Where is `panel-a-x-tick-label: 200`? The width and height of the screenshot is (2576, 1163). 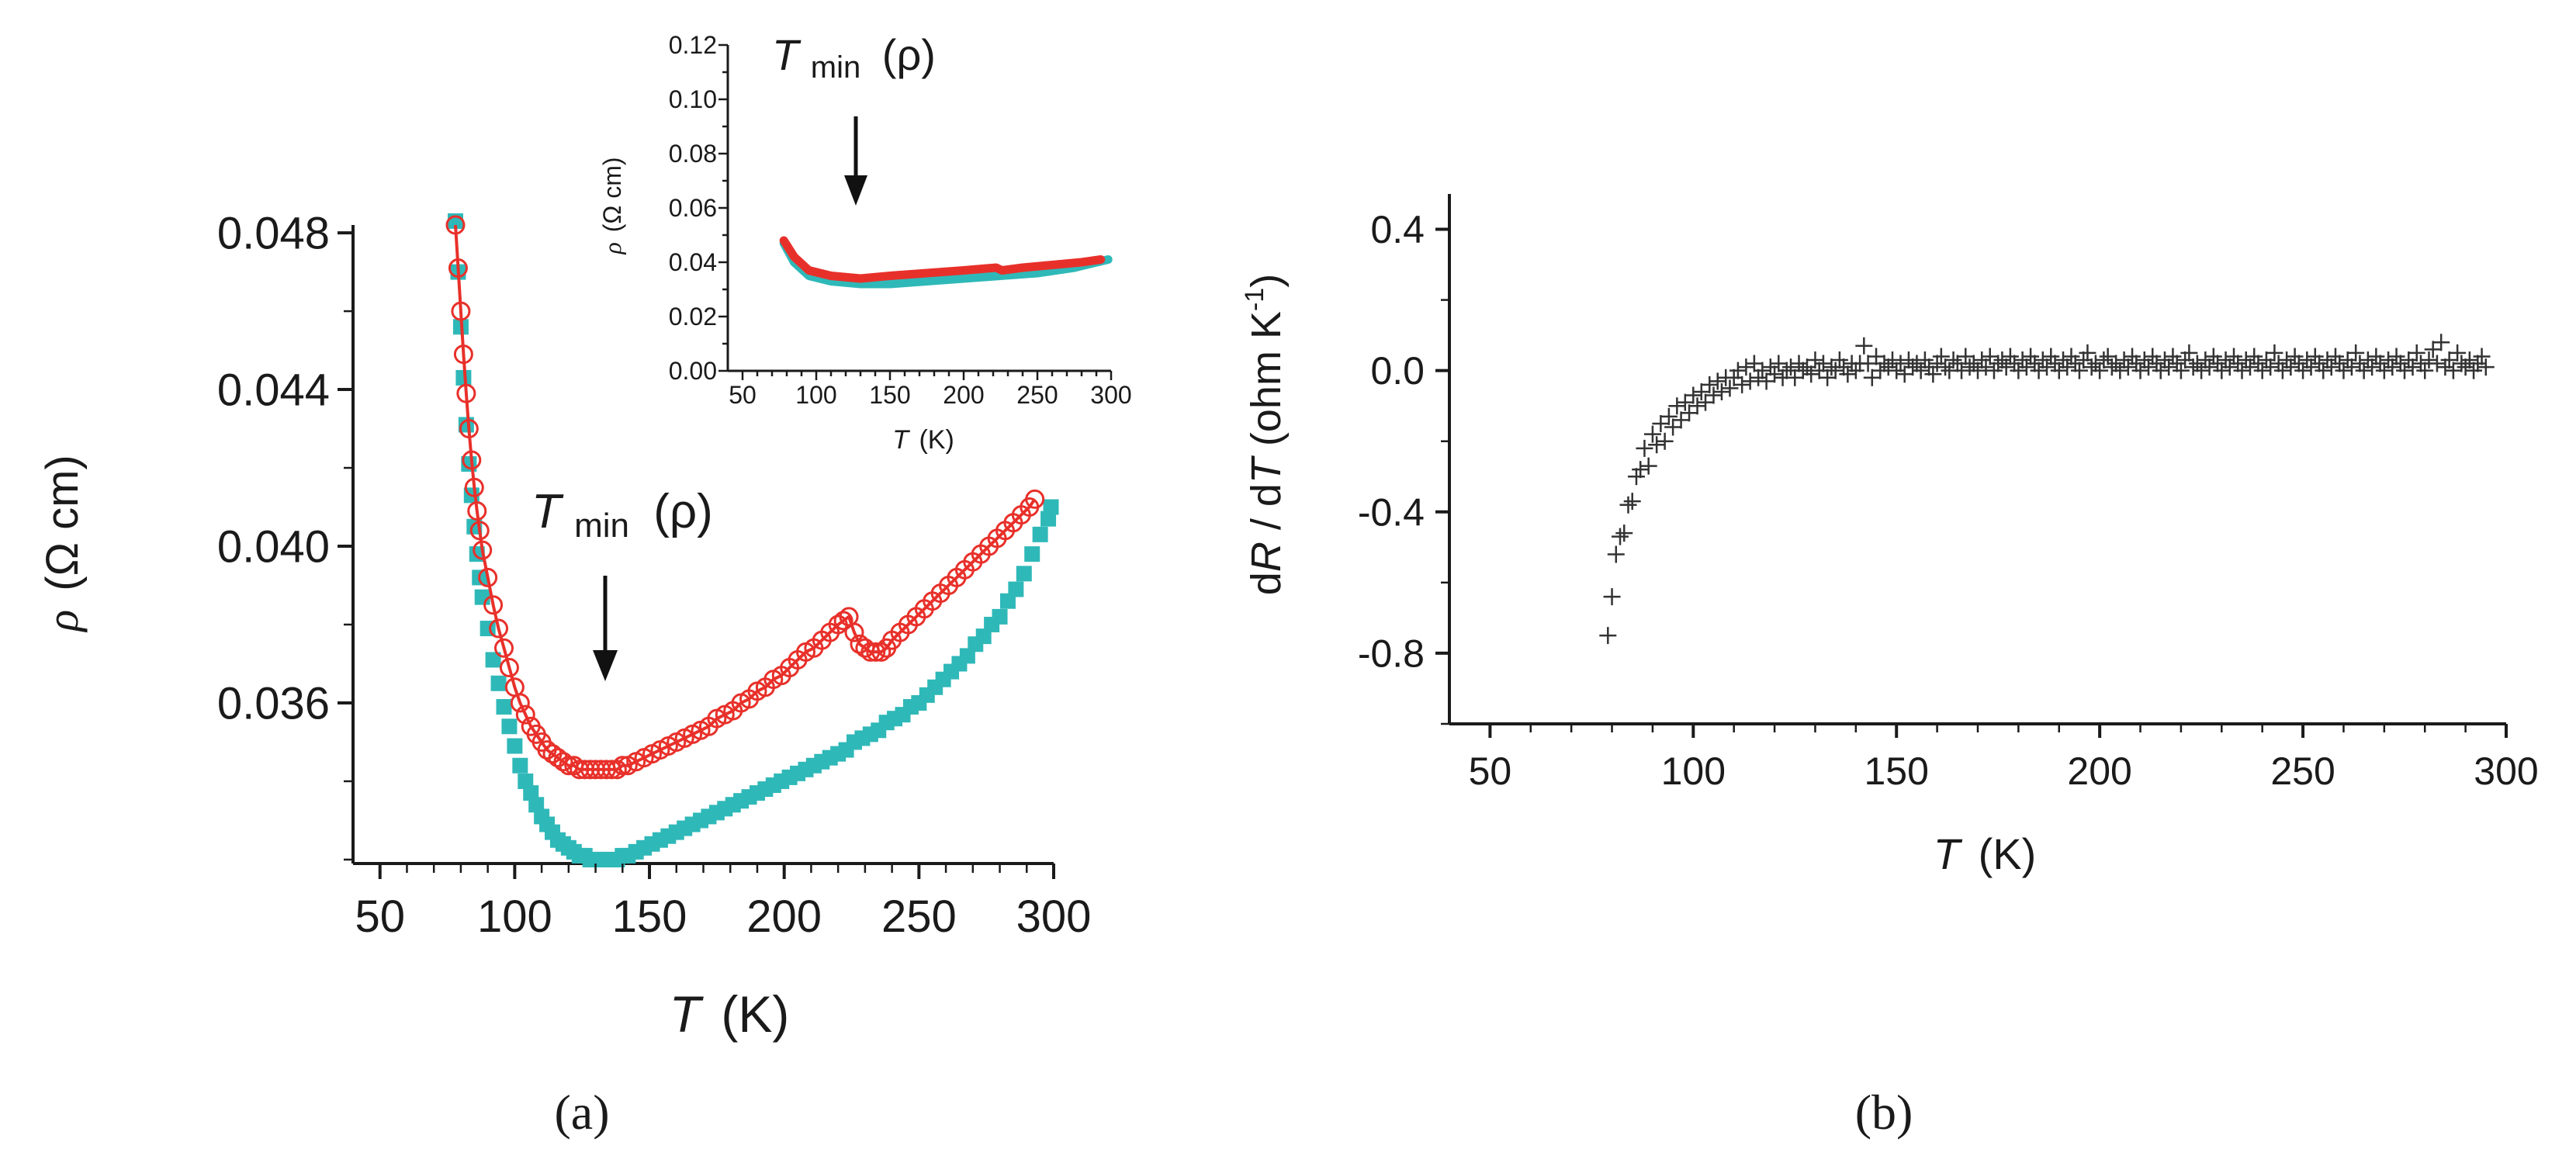 panel-a-x-tick-label: 200 is located at coordinates (784, 916).